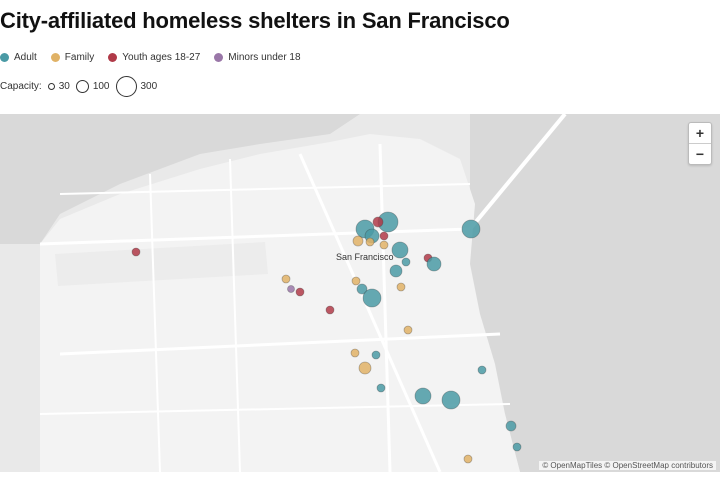 Image resolution: width=720 pixels, height=480 pixels. I want to click on legend-label: Adult, so click(25, 57).